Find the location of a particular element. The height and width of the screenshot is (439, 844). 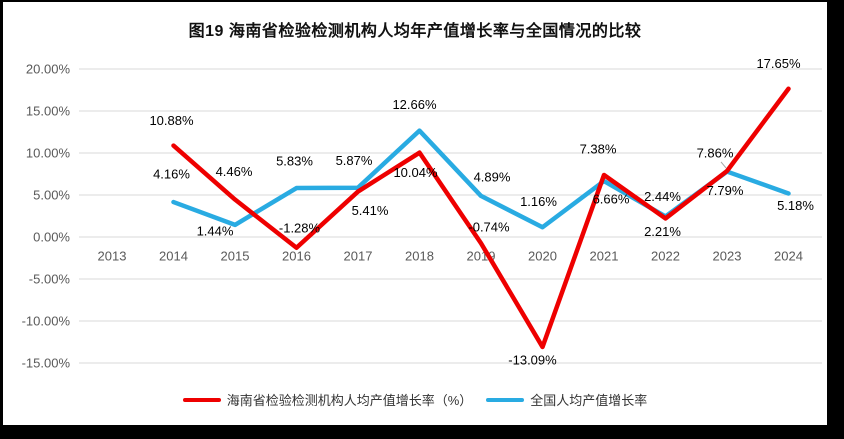

data-label: 10.88% is located at coordinates (171, 120).